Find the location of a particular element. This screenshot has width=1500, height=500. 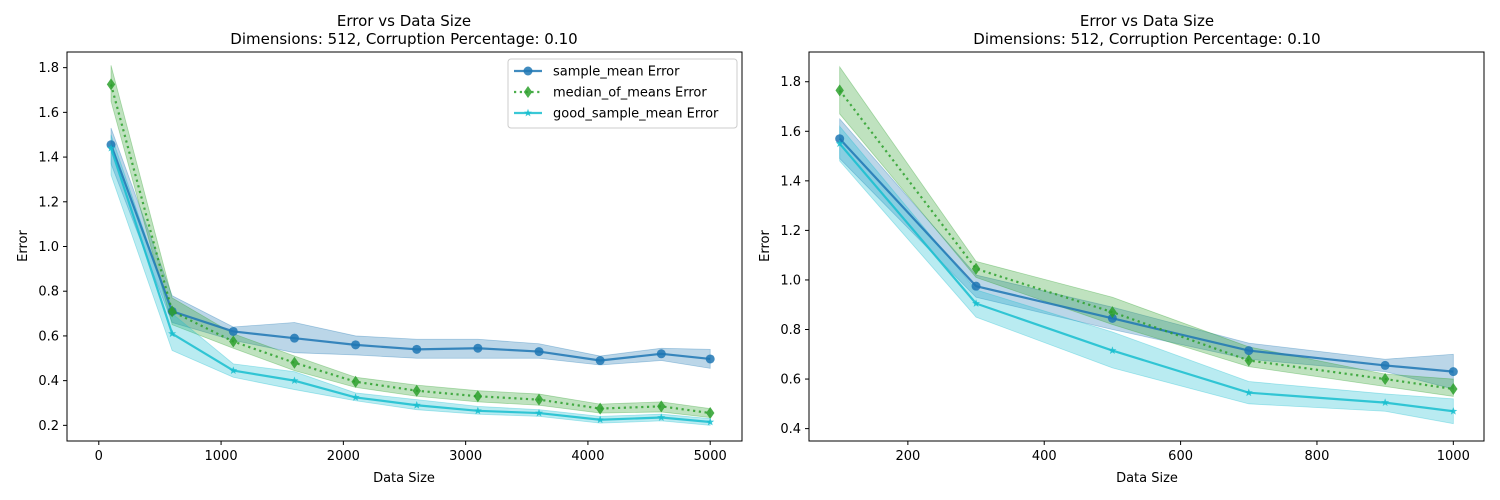

left-plot-legend-box is located at coordinates (622, 93).